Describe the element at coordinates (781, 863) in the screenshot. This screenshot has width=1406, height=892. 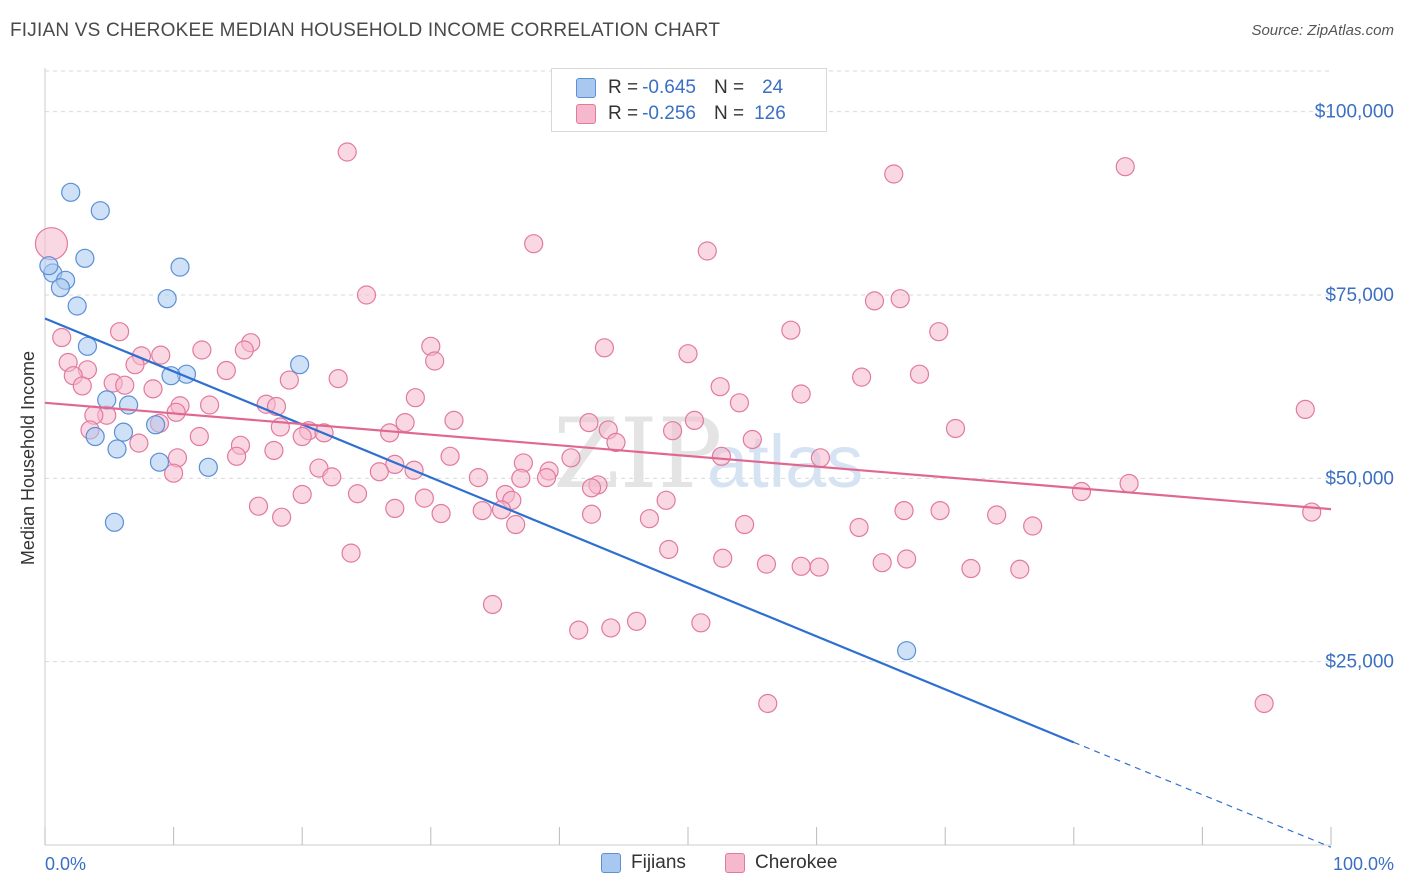
I see `legend-item-cherokee: Cherokee` at that location.